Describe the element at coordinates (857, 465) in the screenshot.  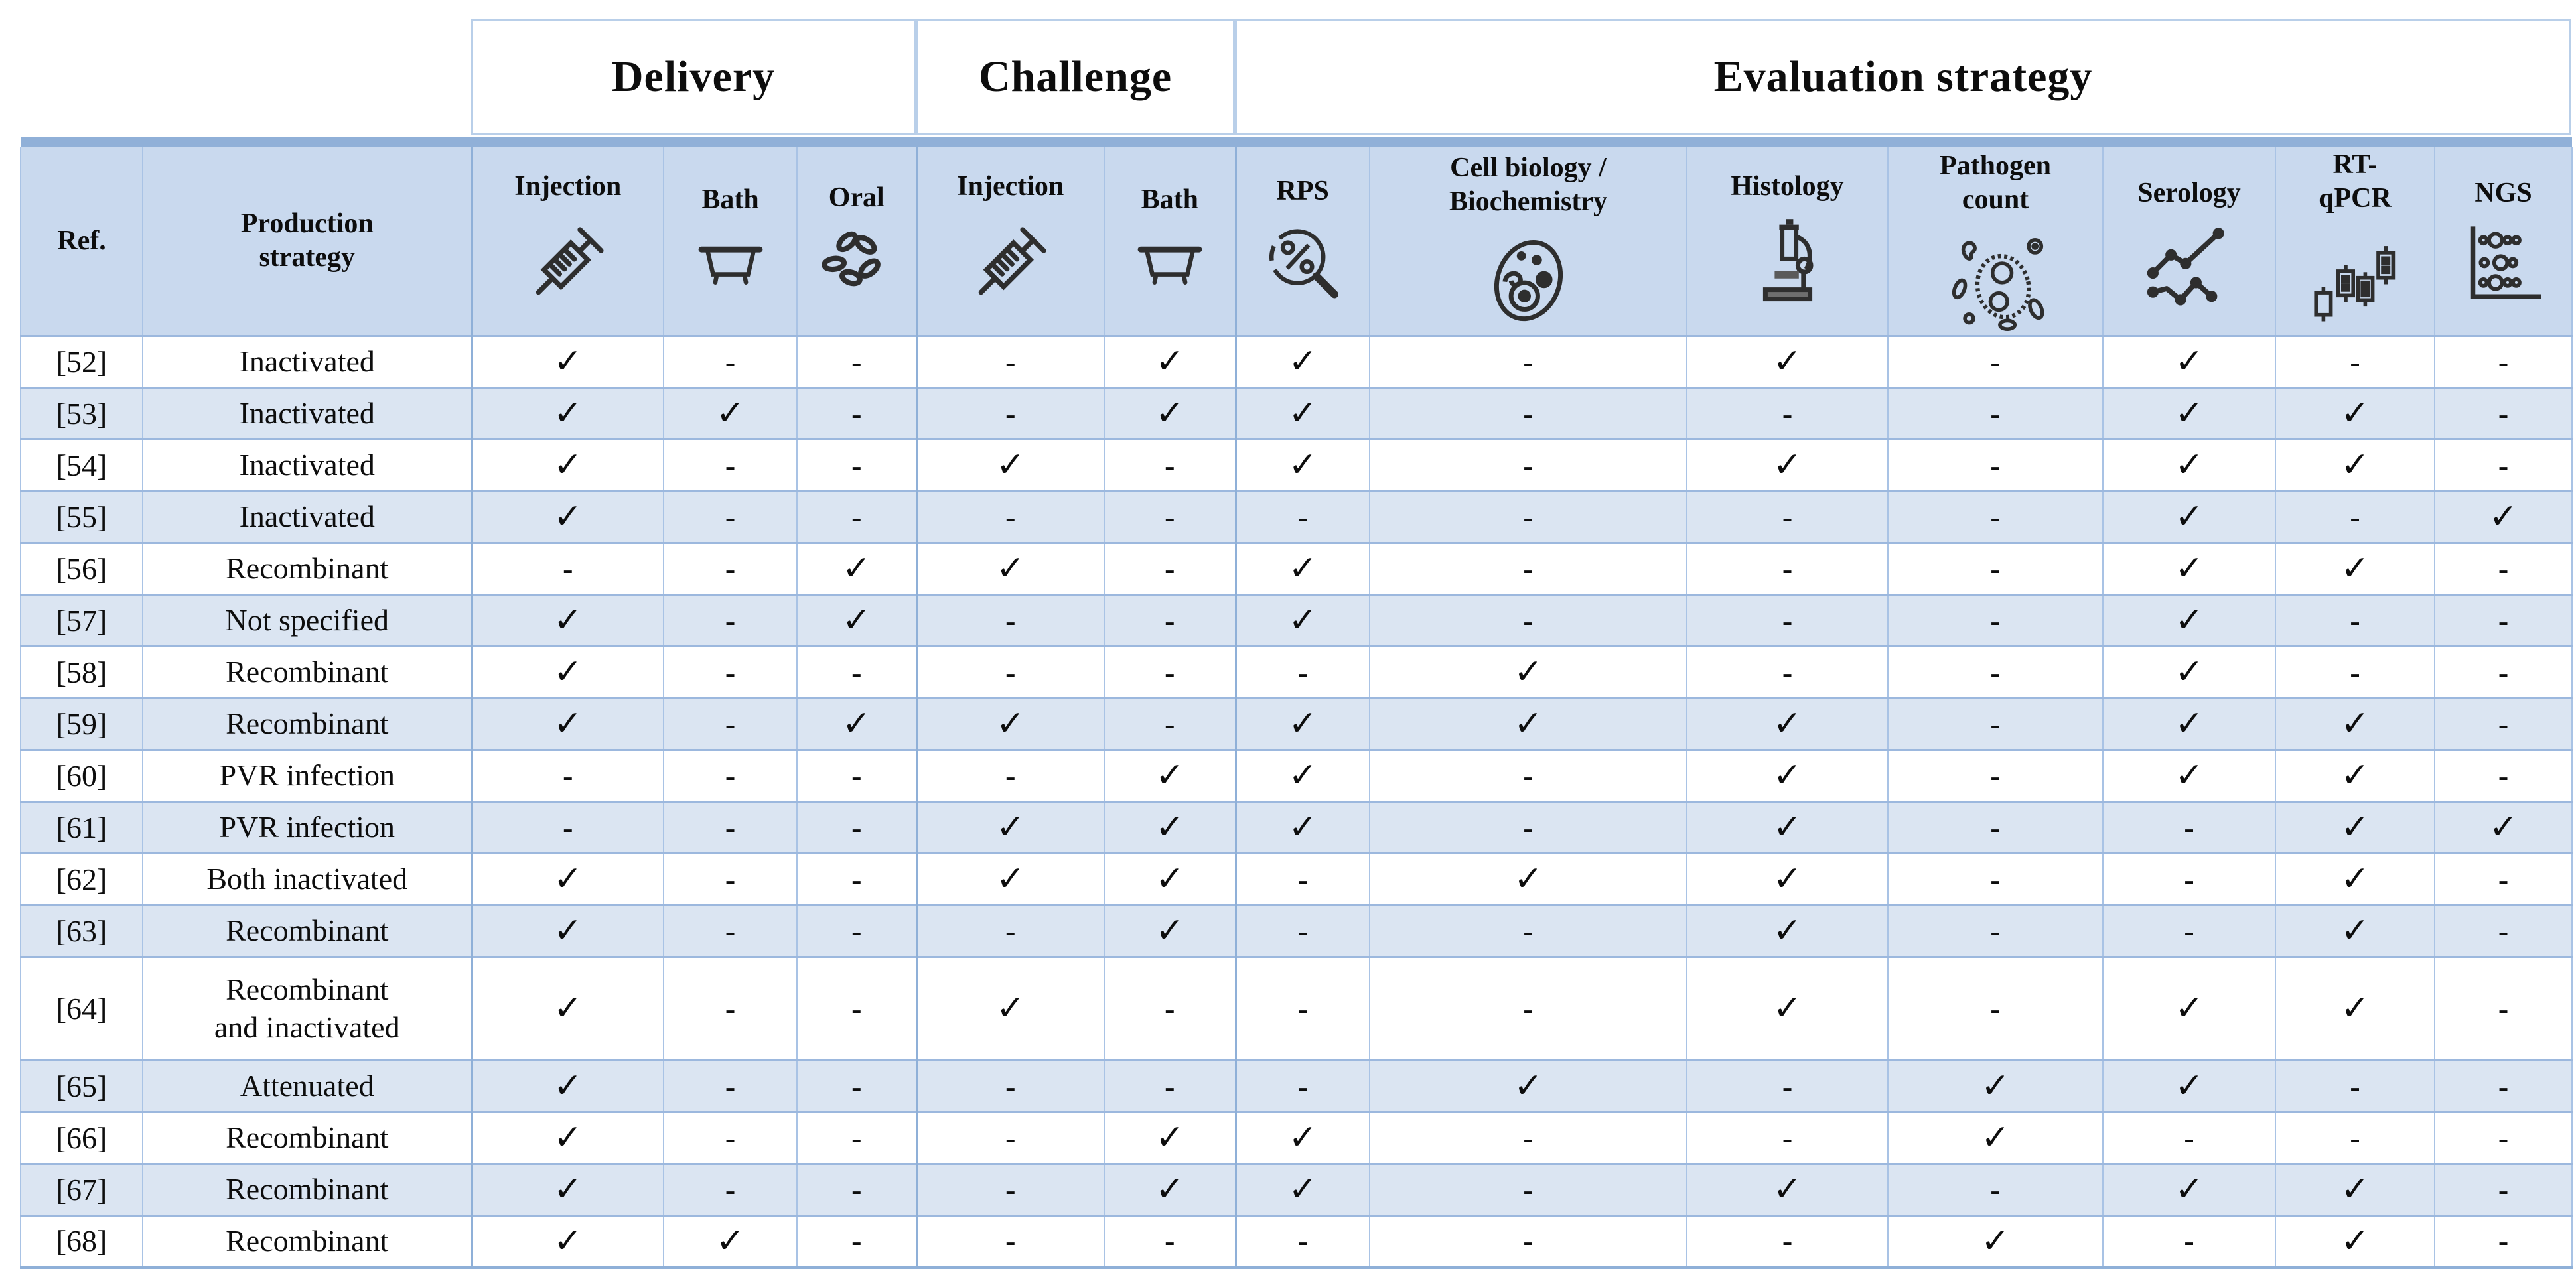
I see `mark-cell-delivery_oral: -` at that location.